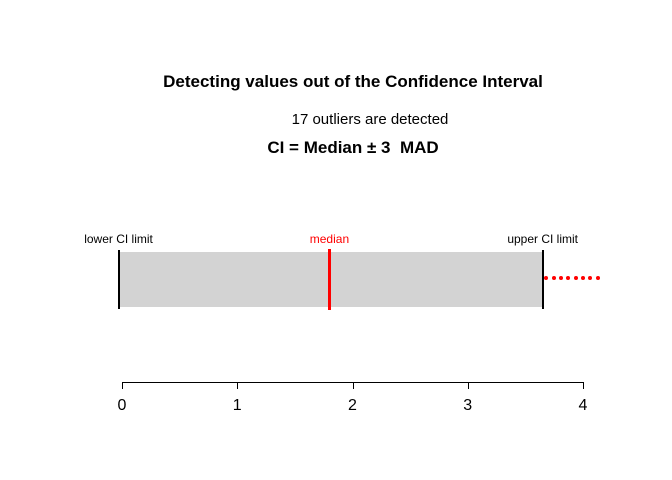 Image resolution: width=672 pixels, height=480 pixels. I want to click on upper-ci-label: upper CI limit, so click(542, 239).